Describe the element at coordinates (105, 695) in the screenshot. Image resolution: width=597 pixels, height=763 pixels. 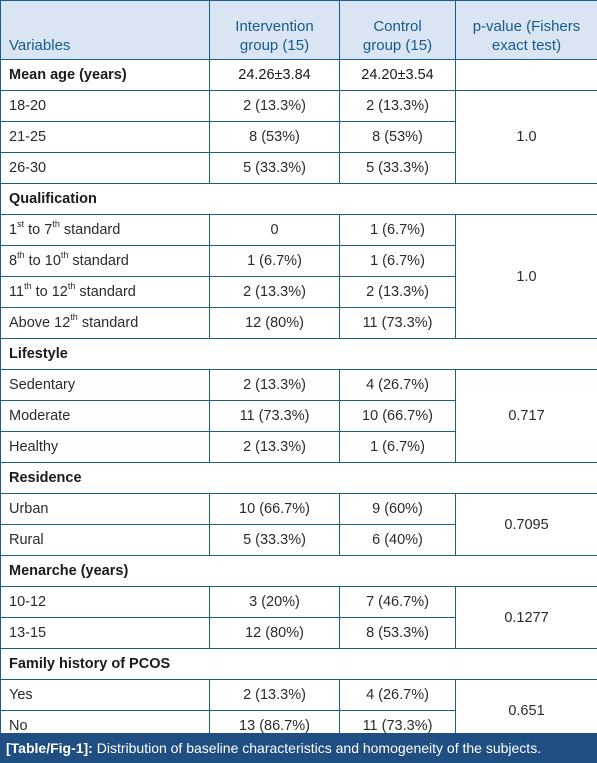
I see `row-label: Yes` at that location.